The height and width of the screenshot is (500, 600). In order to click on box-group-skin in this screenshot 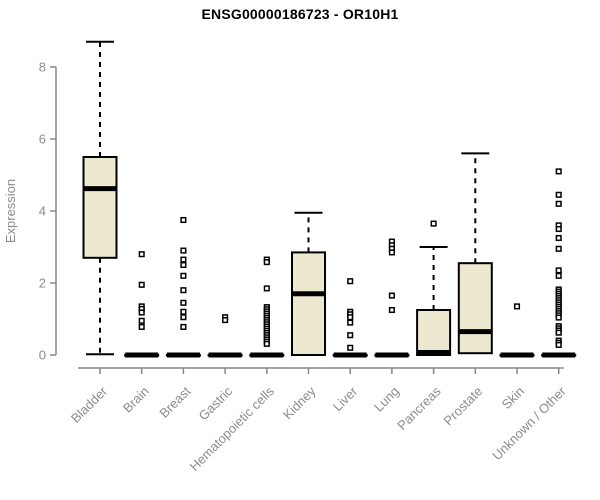, I will do `click(517, 330)`.